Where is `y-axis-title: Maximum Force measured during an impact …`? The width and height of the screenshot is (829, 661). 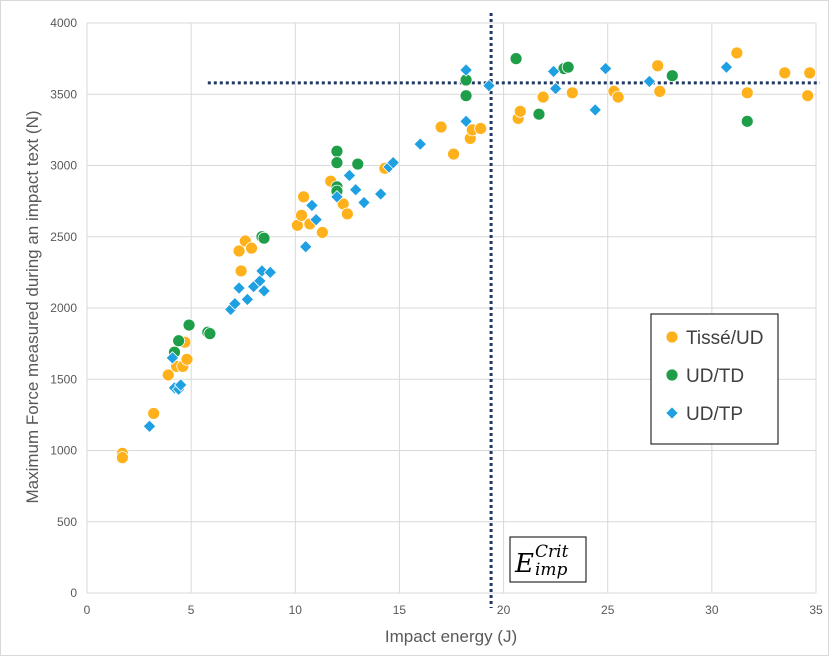 y-axis-title: Maximum Force measured during an impact … is located at coordinates (32, 306).